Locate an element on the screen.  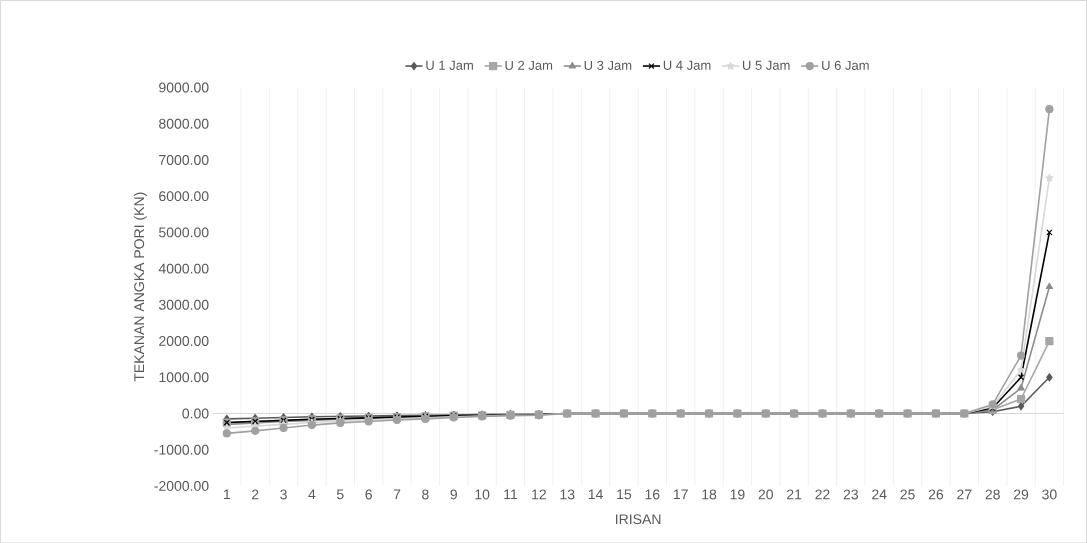
x-tick-label: 11 is located at coordinates (511, 494).